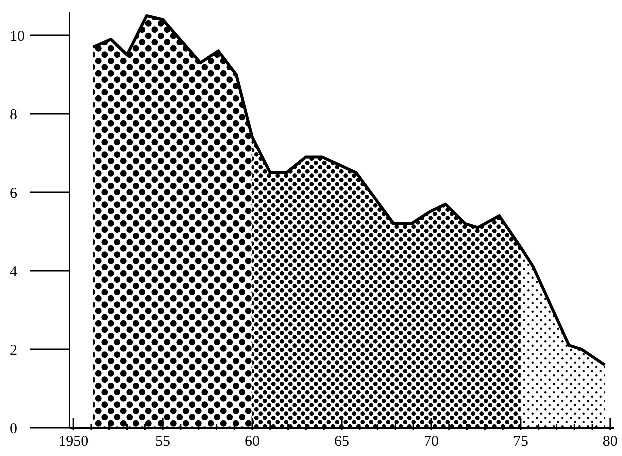 Image resolution: width=622 pixels, height=456 pixels. I want to click on x-tick-label: 75, so click(520, 442).